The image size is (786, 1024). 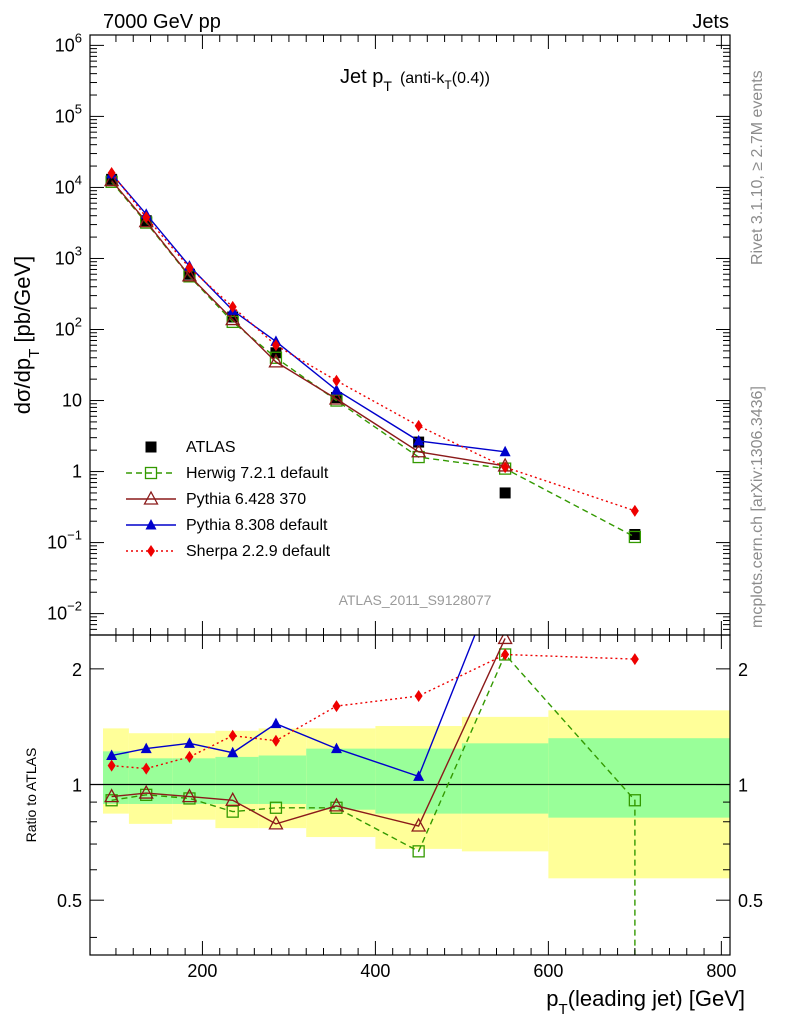 I want to click on ratio-y-tick-label-right: 0.5, so click(x=750, y=901).